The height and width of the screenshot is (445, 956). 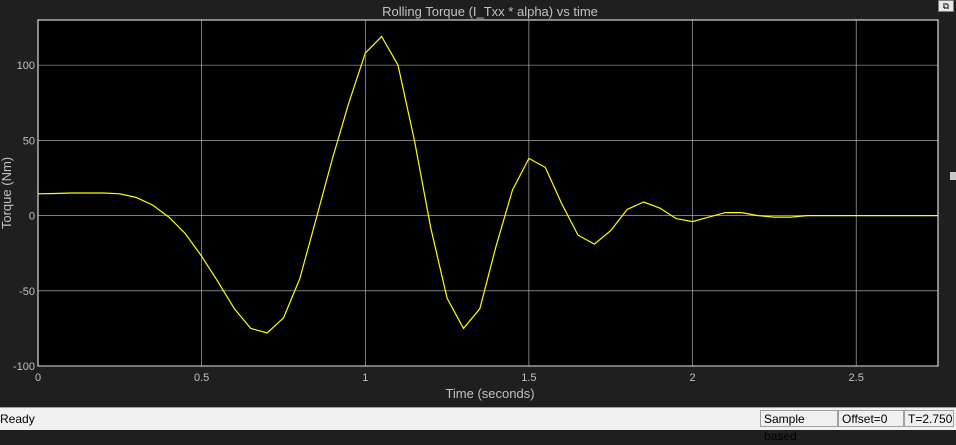 What do you see at coordinates (799, 426) in the screenshot?
I see `sample-mode-indicator: Sample based` at bounding box center [799, 426].